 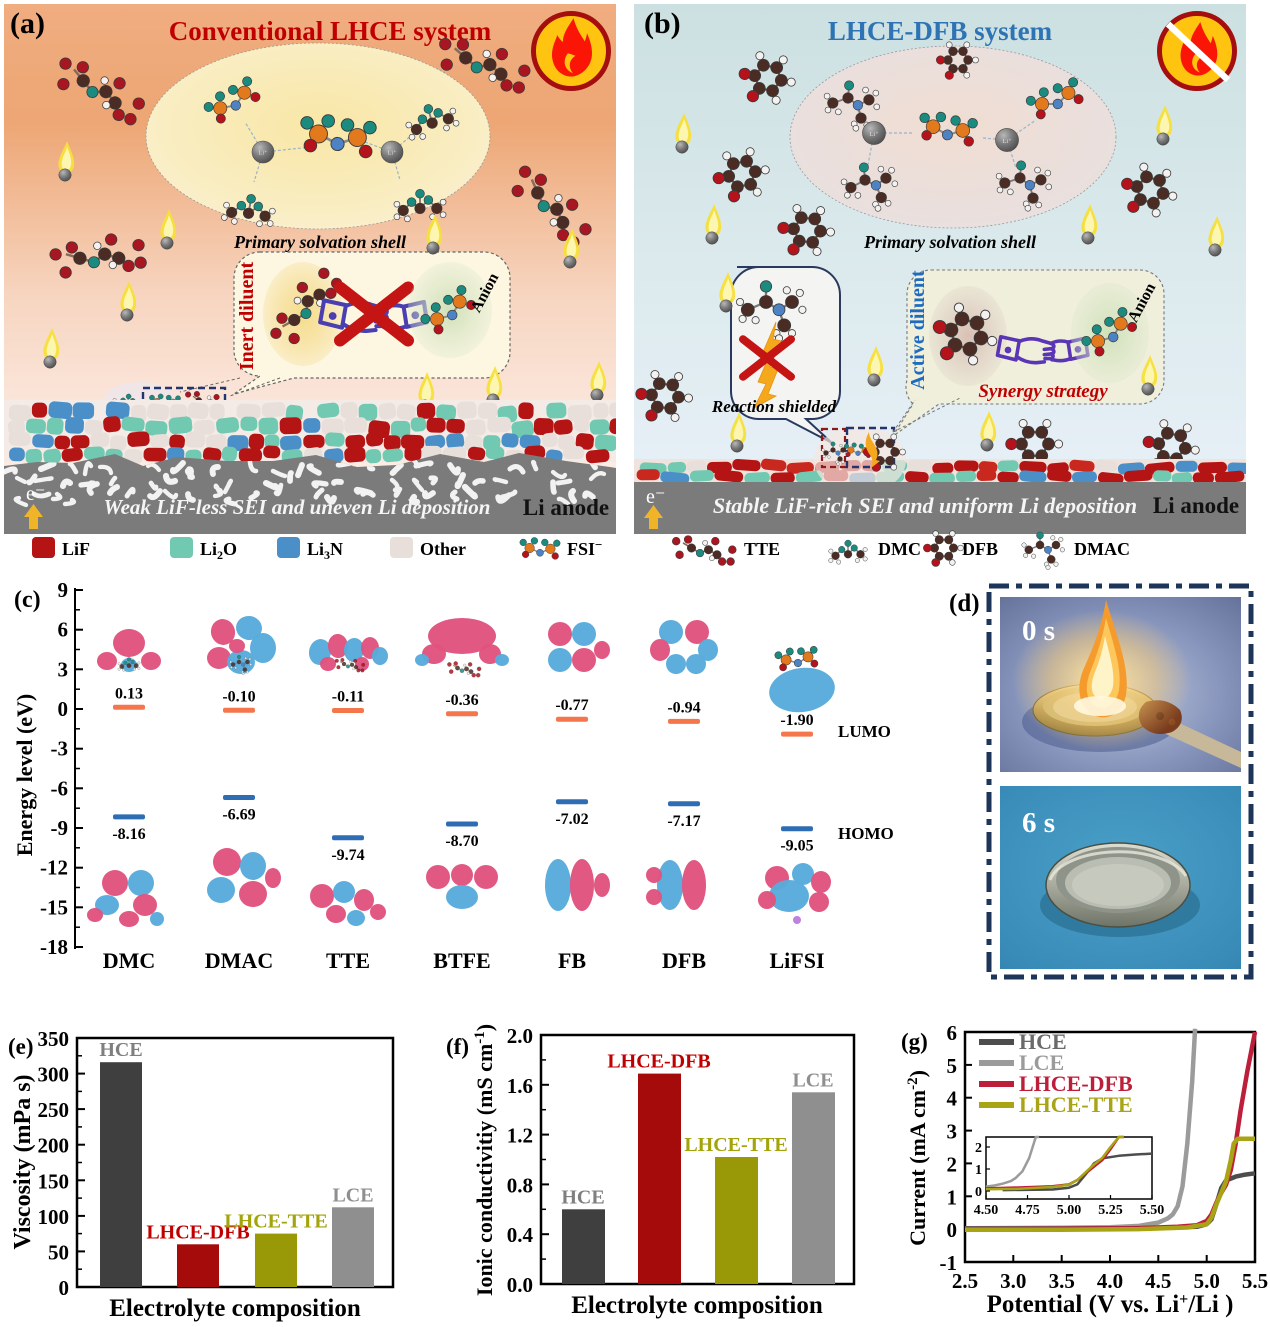 I want to click on svg-text: Synergy strategy, so click(x=1043, y=391).